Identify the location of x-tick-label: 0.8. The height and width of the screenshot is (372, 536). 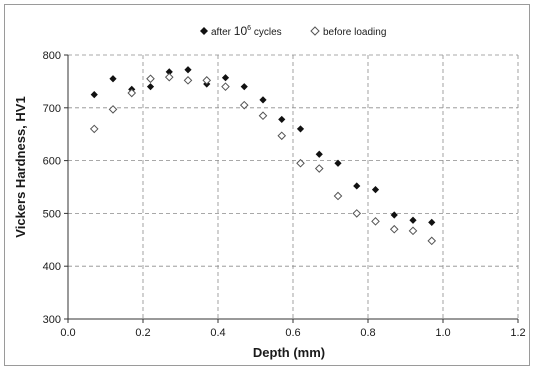
(367, 333).